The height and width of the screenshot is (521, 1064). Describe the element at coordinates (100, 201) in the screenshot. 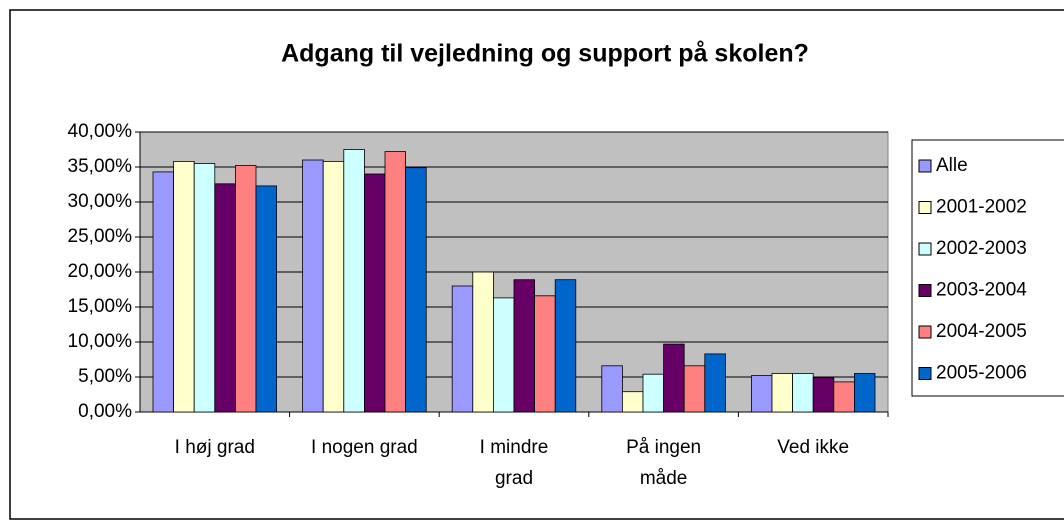

I see `y-tick-label: 30,00%` at that location.